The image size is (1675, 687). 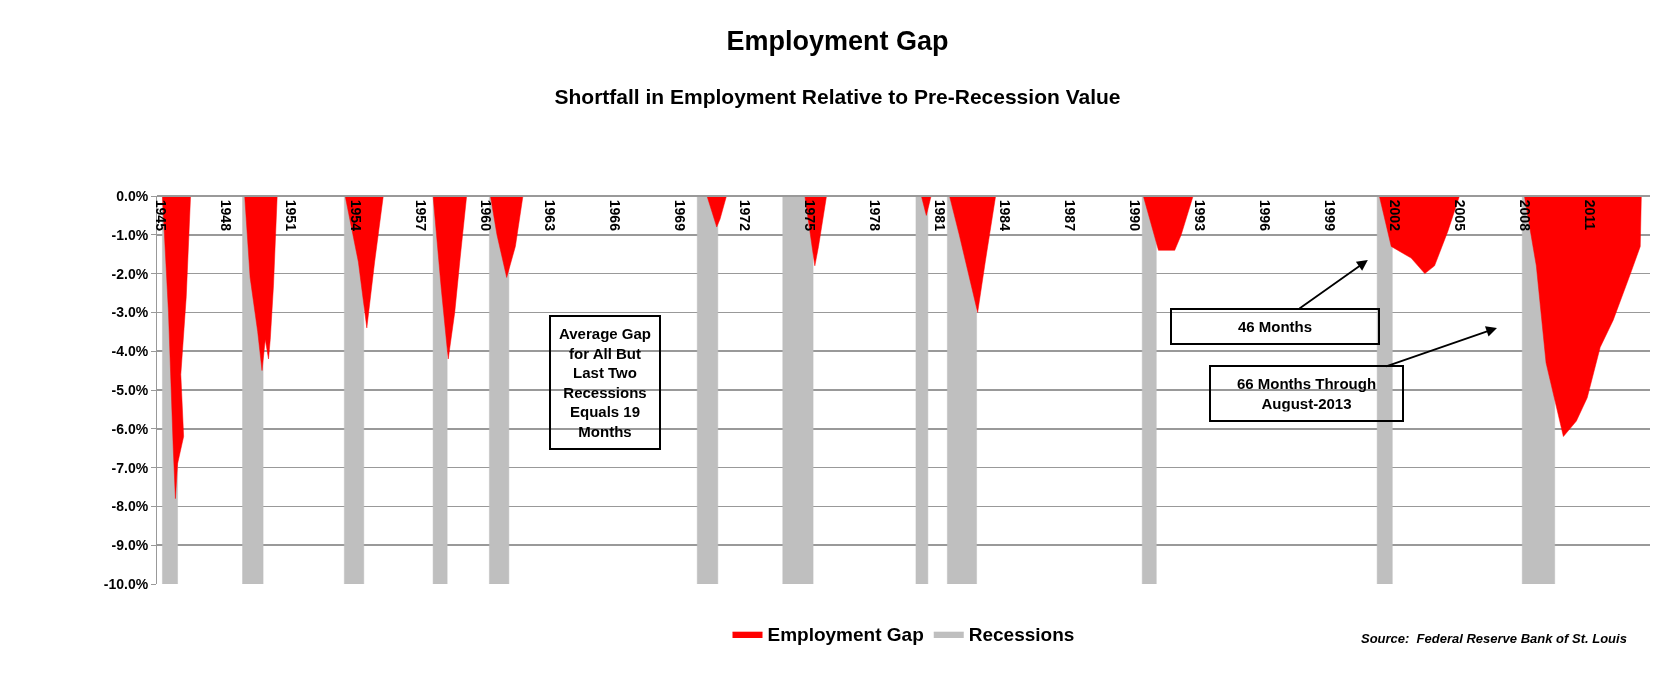 What do you see at coordinates (1200, 215) in the screenshot?
I see `x-tick-label: 1993` at bounding box center [1200, 215].